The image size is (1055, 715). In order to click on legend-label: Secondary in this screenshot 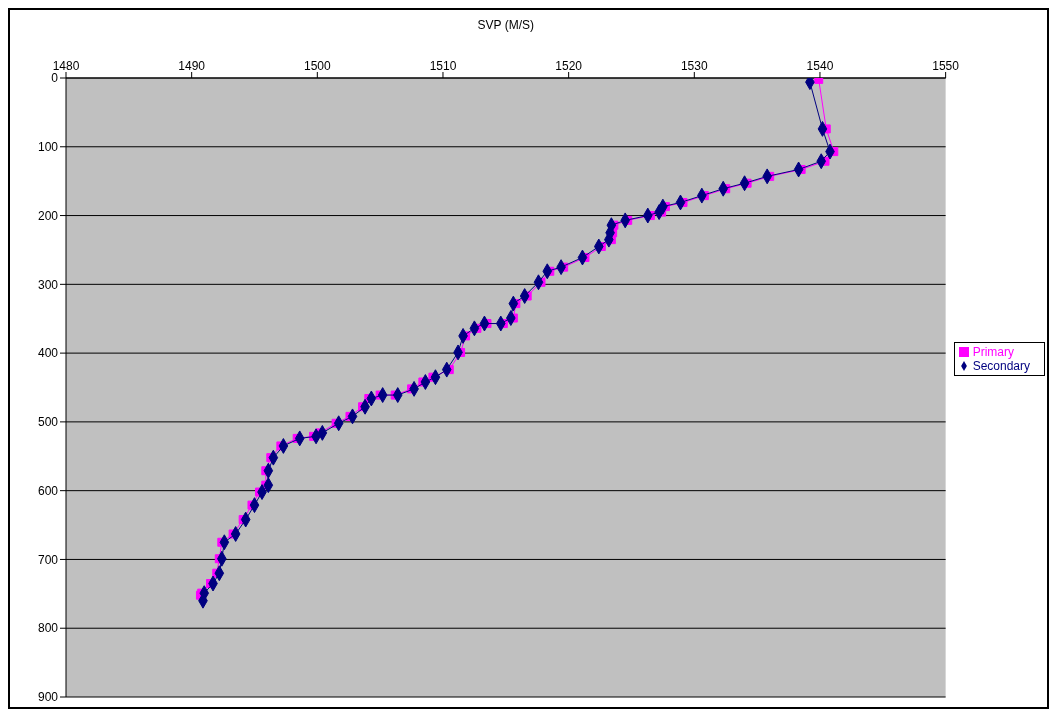, I will do `click(1001, 365)`.